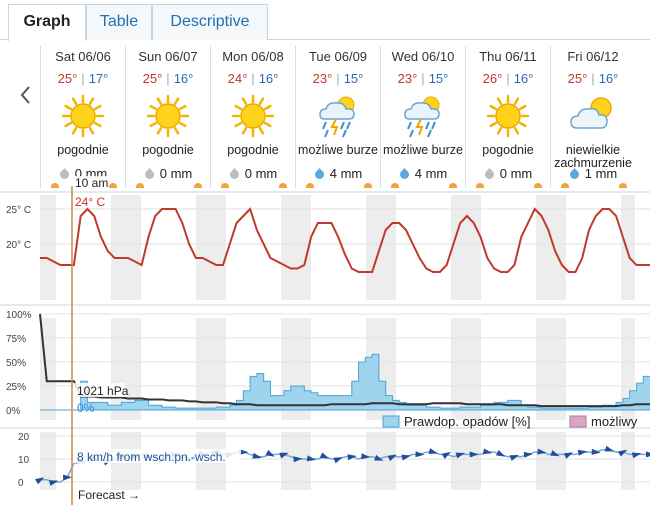 This screenshot has width=650, height=509. I want to click on y-tick-label: 25%, so click(16, 387).